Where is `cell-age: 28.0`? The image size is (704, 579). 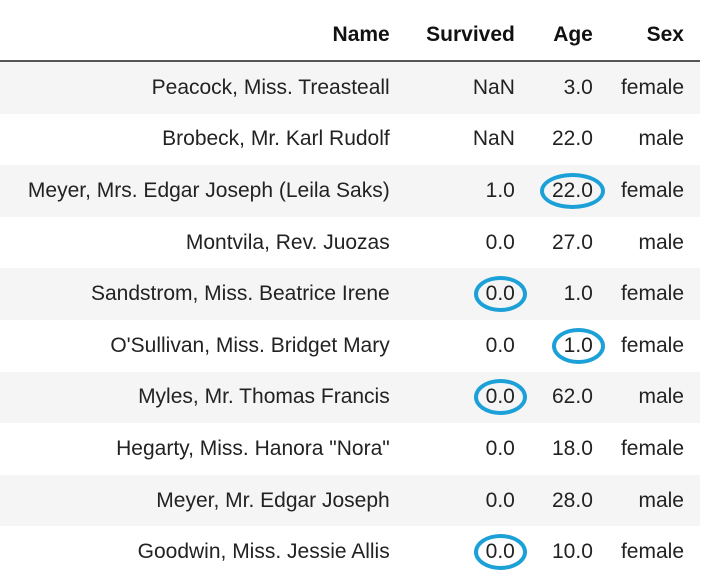 cell-age: 28.0 is located at coordinates (571, 501).